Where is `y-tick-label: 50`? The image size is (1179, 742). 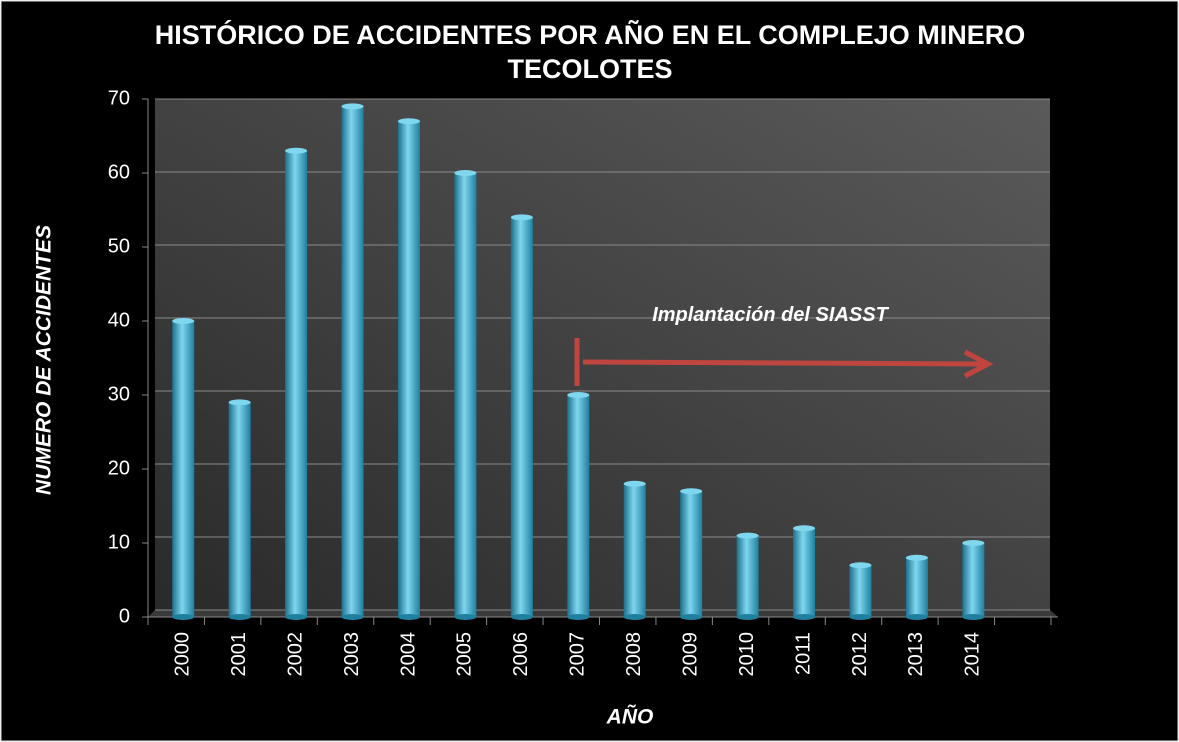 y-tick-label: 50 is located at coordinates (119, 246).